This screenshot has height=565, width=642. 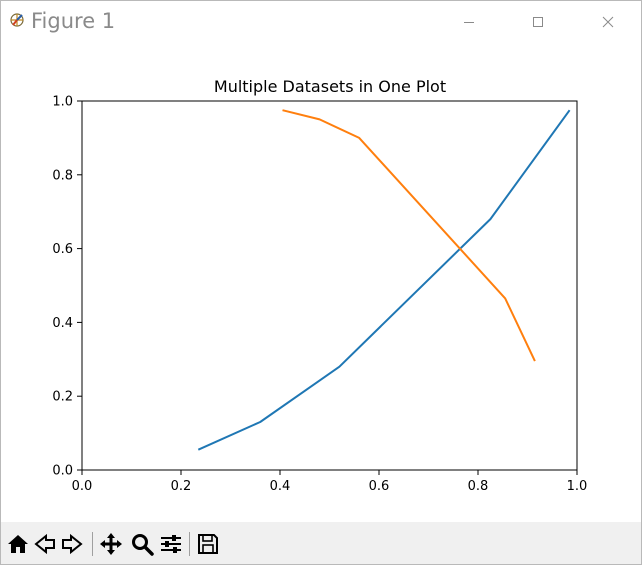 What do you see at coordinates (321, 22) in the screenshot?
I see `title-bar: Figure 1` at bounding box center [321, 22].